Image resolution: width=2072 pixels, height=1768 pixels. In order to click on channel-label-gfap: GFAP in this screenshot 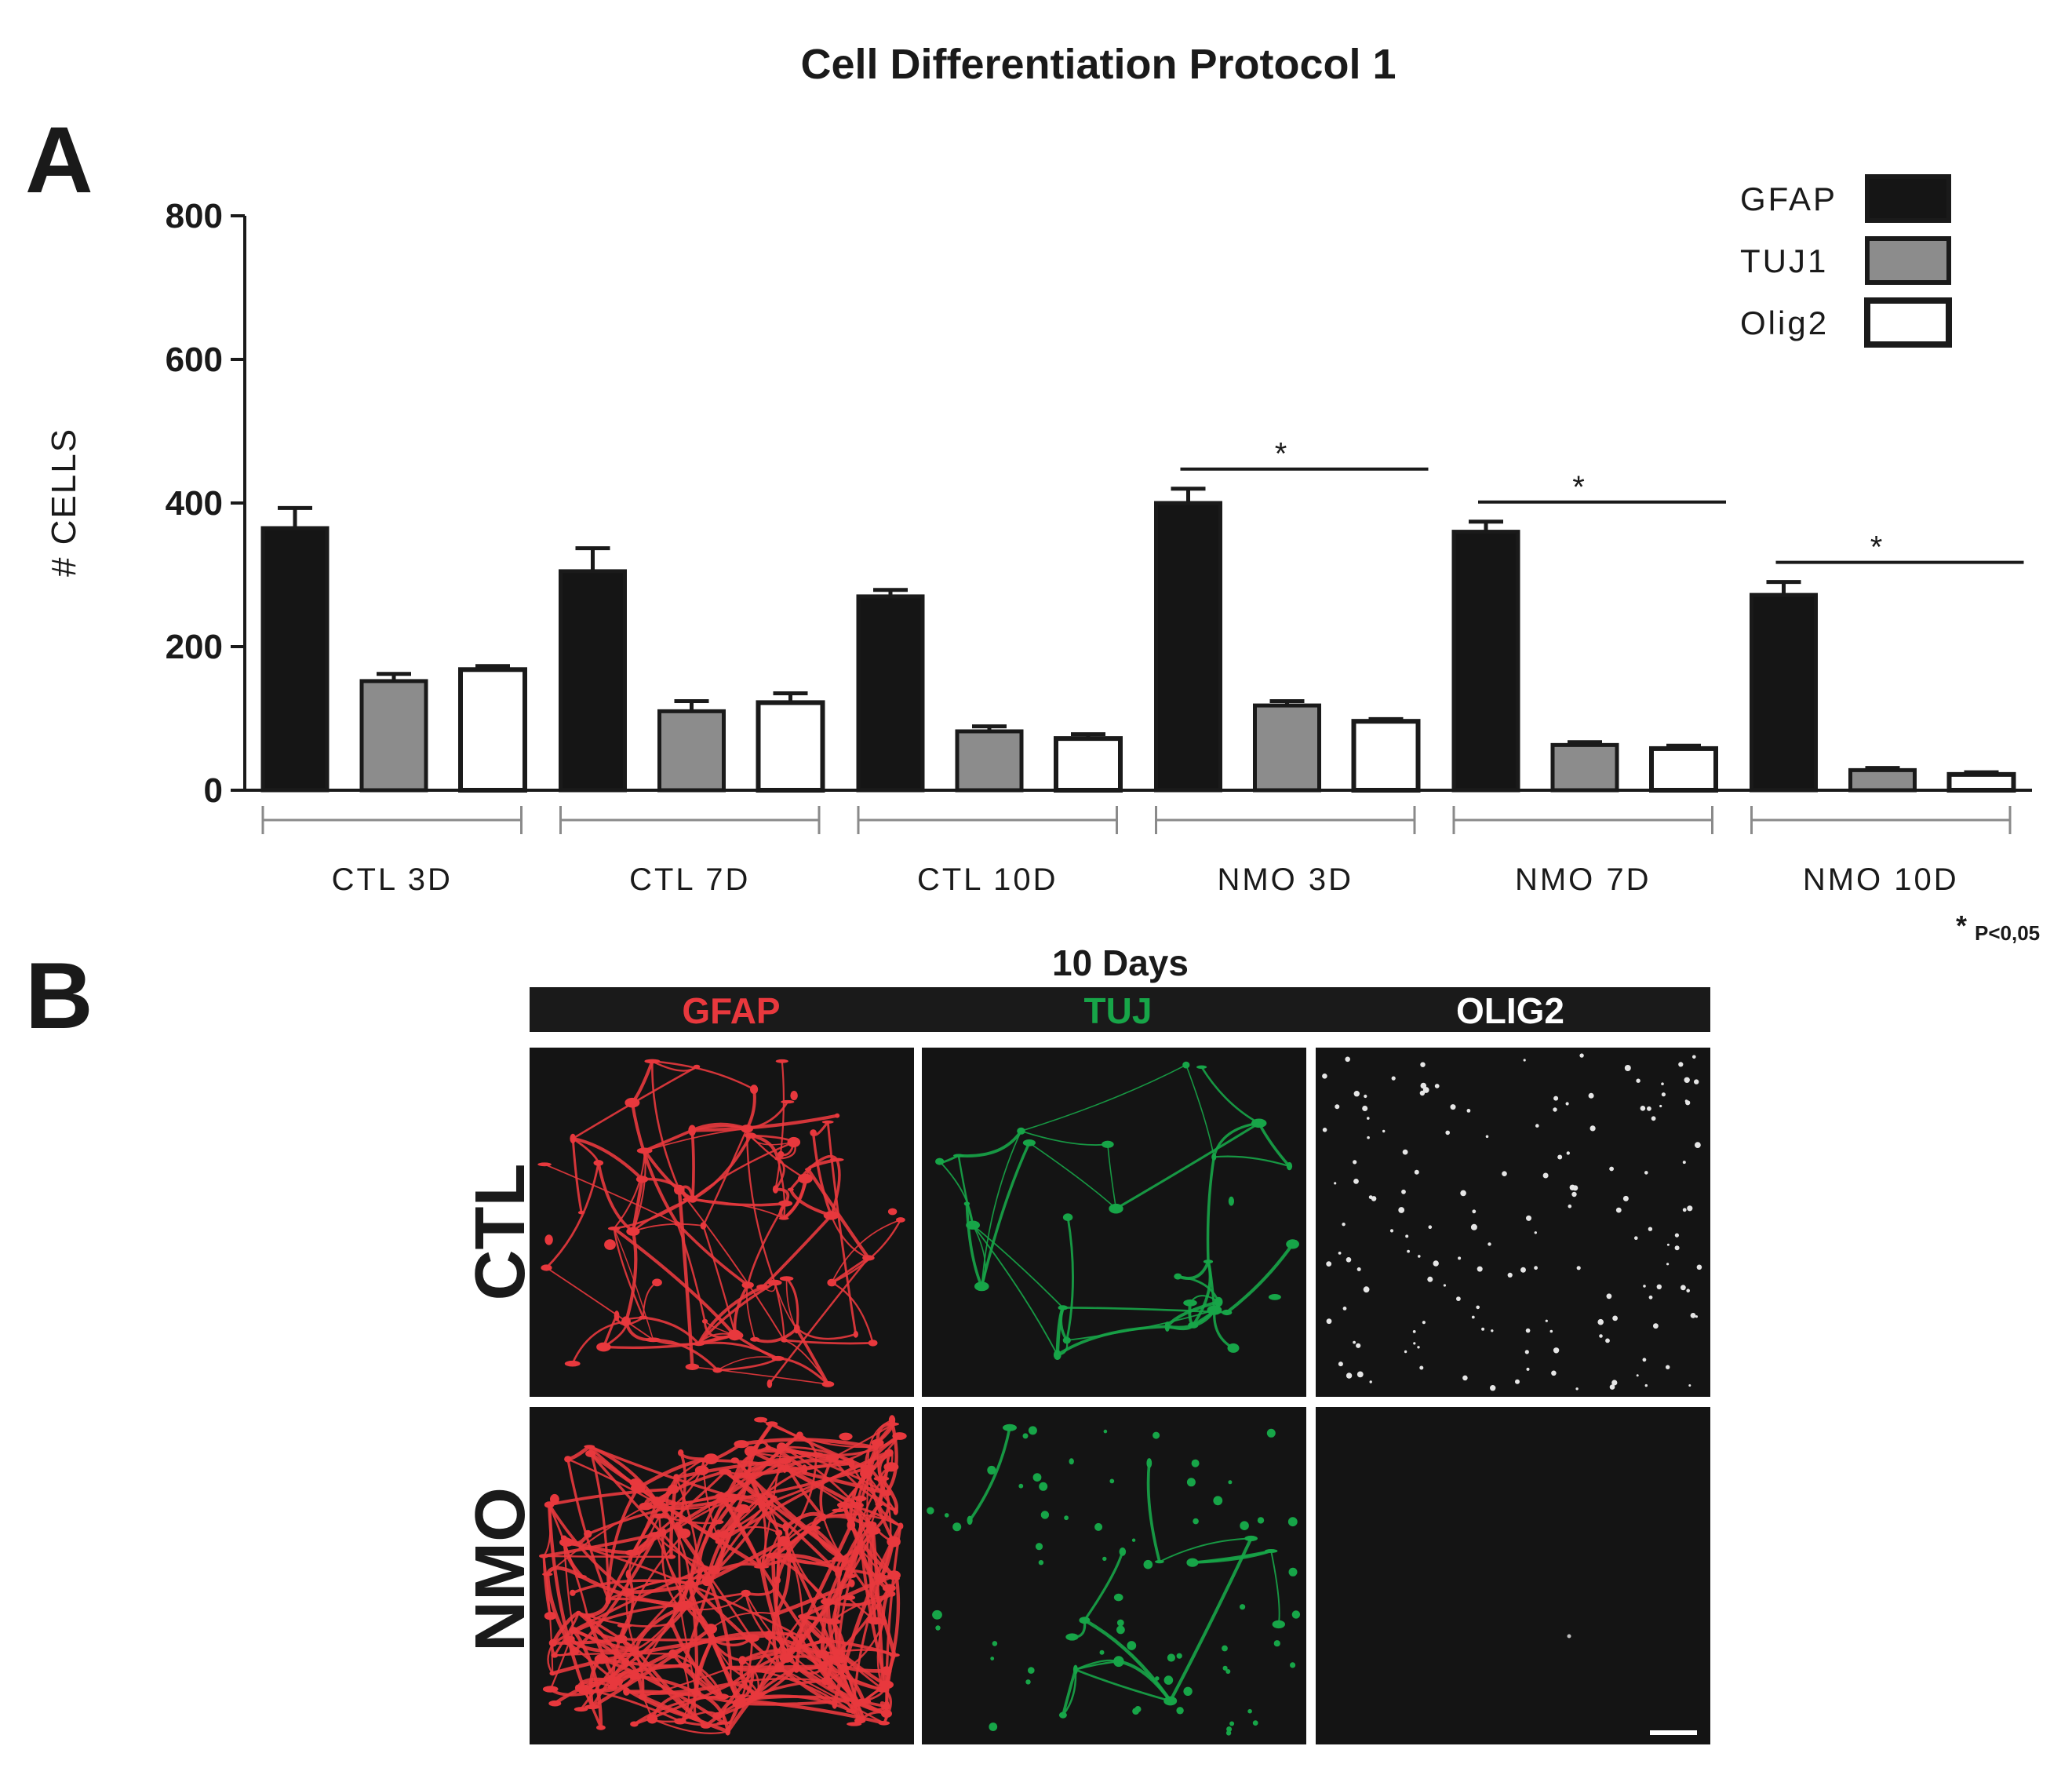, I will do `click(731, 1010)`.